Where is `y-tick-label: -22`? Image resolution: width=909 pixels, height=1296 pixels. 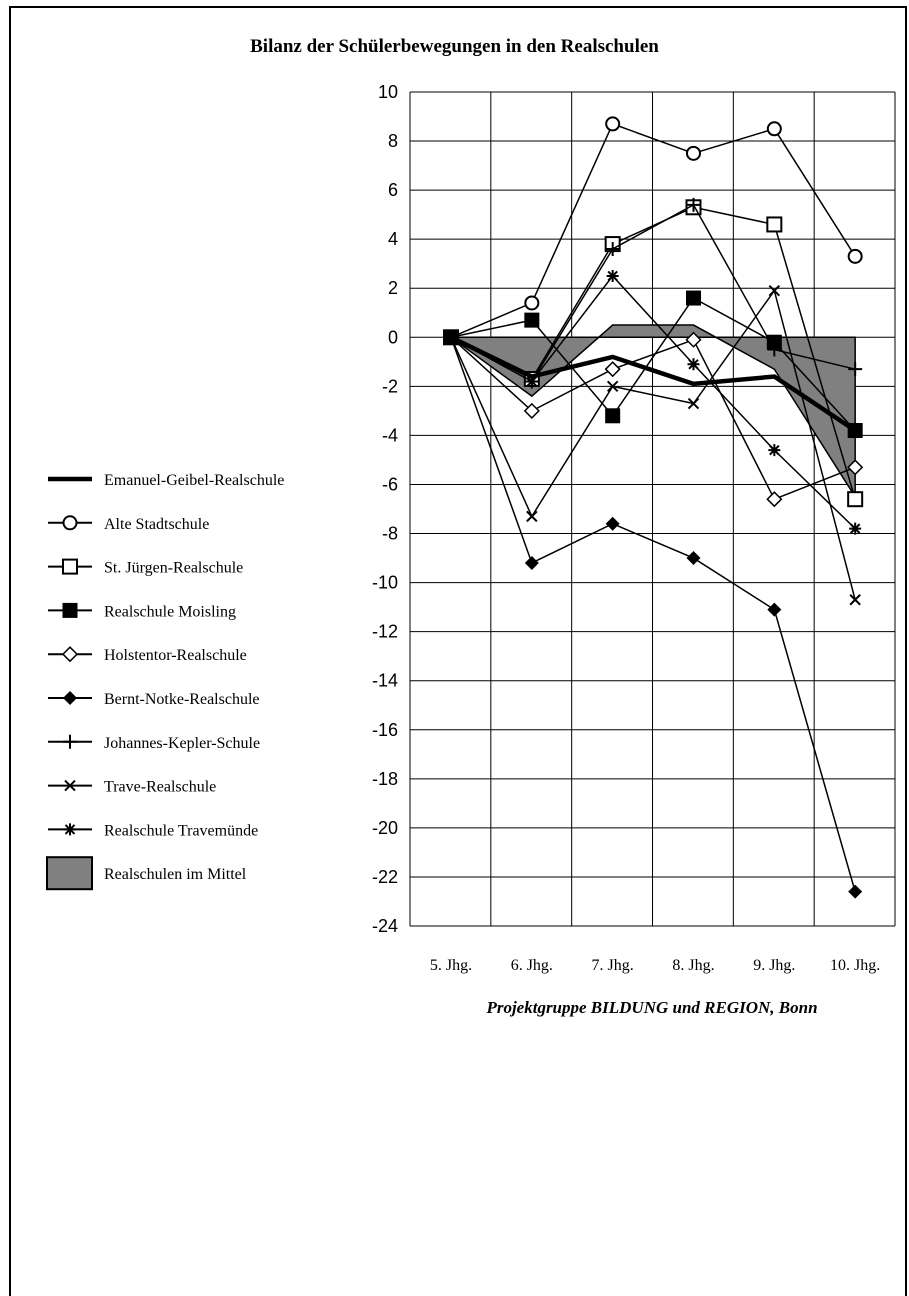
y-tick-label: -22 is located at coordinates (385, 877).